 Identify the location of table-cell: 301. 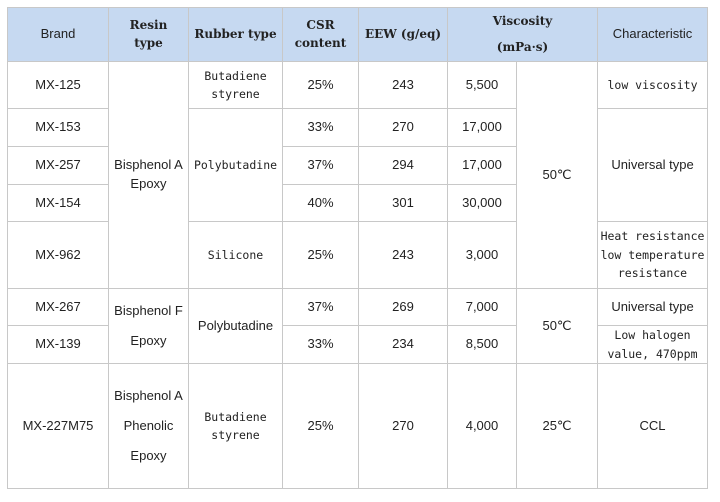
(403, 203).